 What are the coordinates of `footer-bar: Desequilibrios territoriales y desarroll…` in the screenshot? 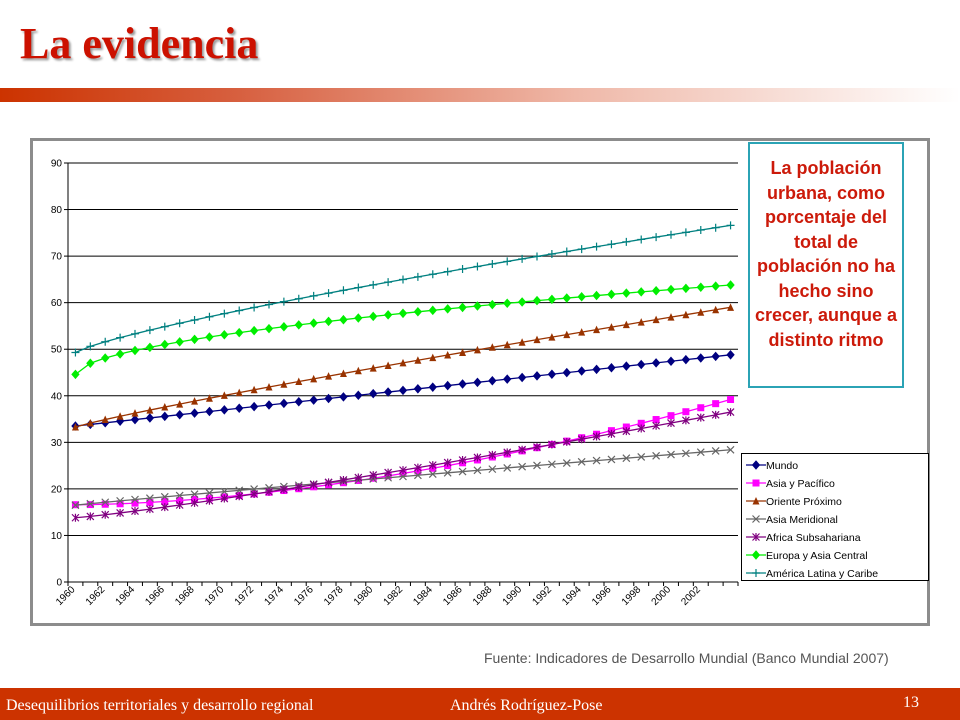 It's located at (480, 704).